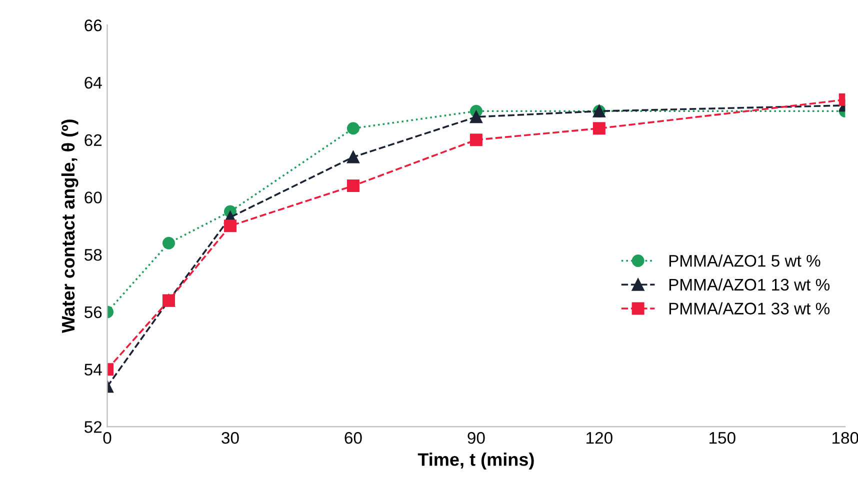  I want to click on legend-label: PMMA/AZO1 5 wt %, so click(744, 260).